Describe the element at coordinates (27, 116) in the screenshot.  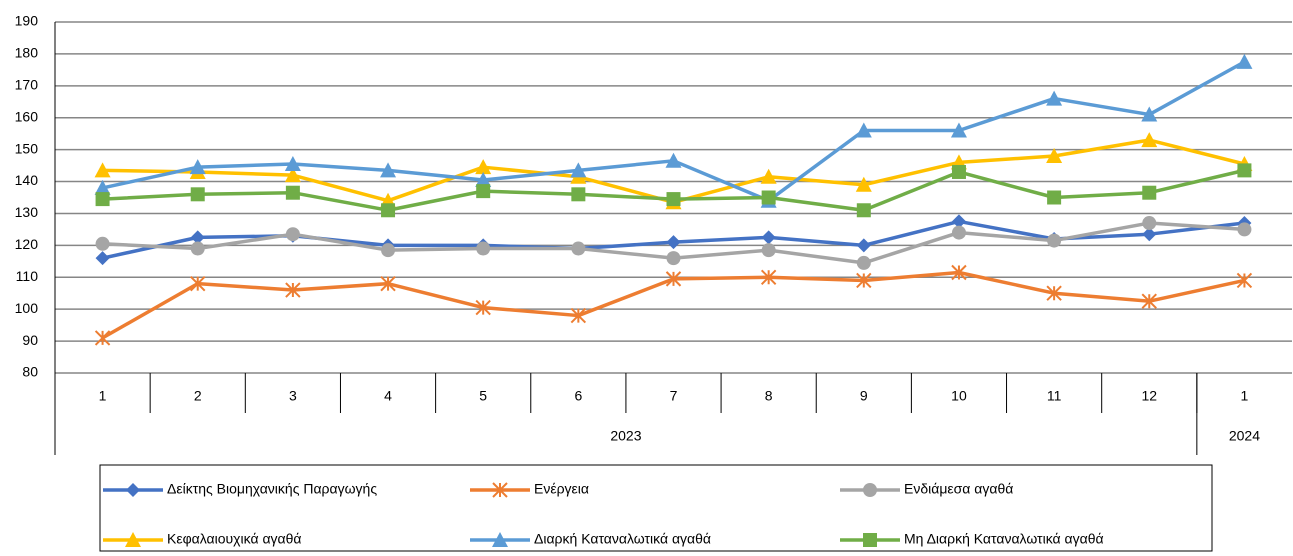
I see `y-tick-label: 160` at that location.